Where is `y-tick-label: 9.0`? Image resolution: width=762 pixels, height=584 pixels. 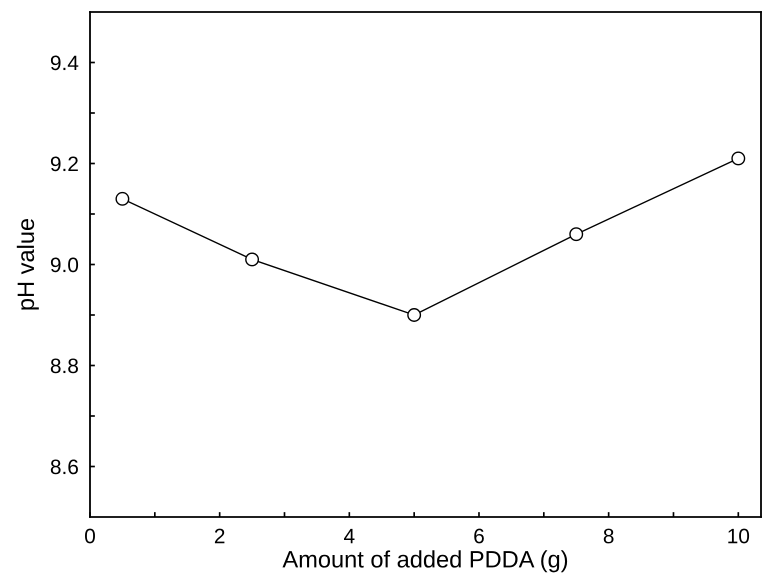
y-tick-label: 9.0 is located at coordinates (64, 265).